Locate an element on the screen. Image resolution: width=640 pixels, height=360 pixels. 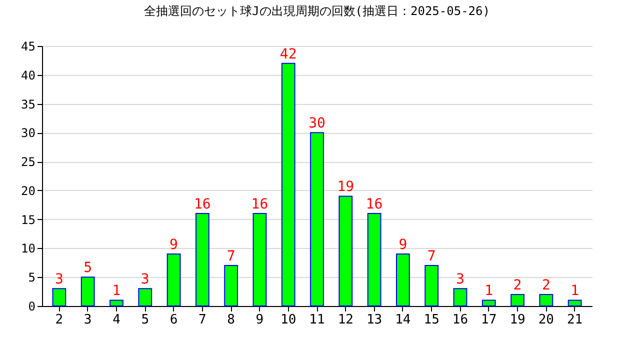
x-tick-label: 16 is located at coordinates (460, 320).